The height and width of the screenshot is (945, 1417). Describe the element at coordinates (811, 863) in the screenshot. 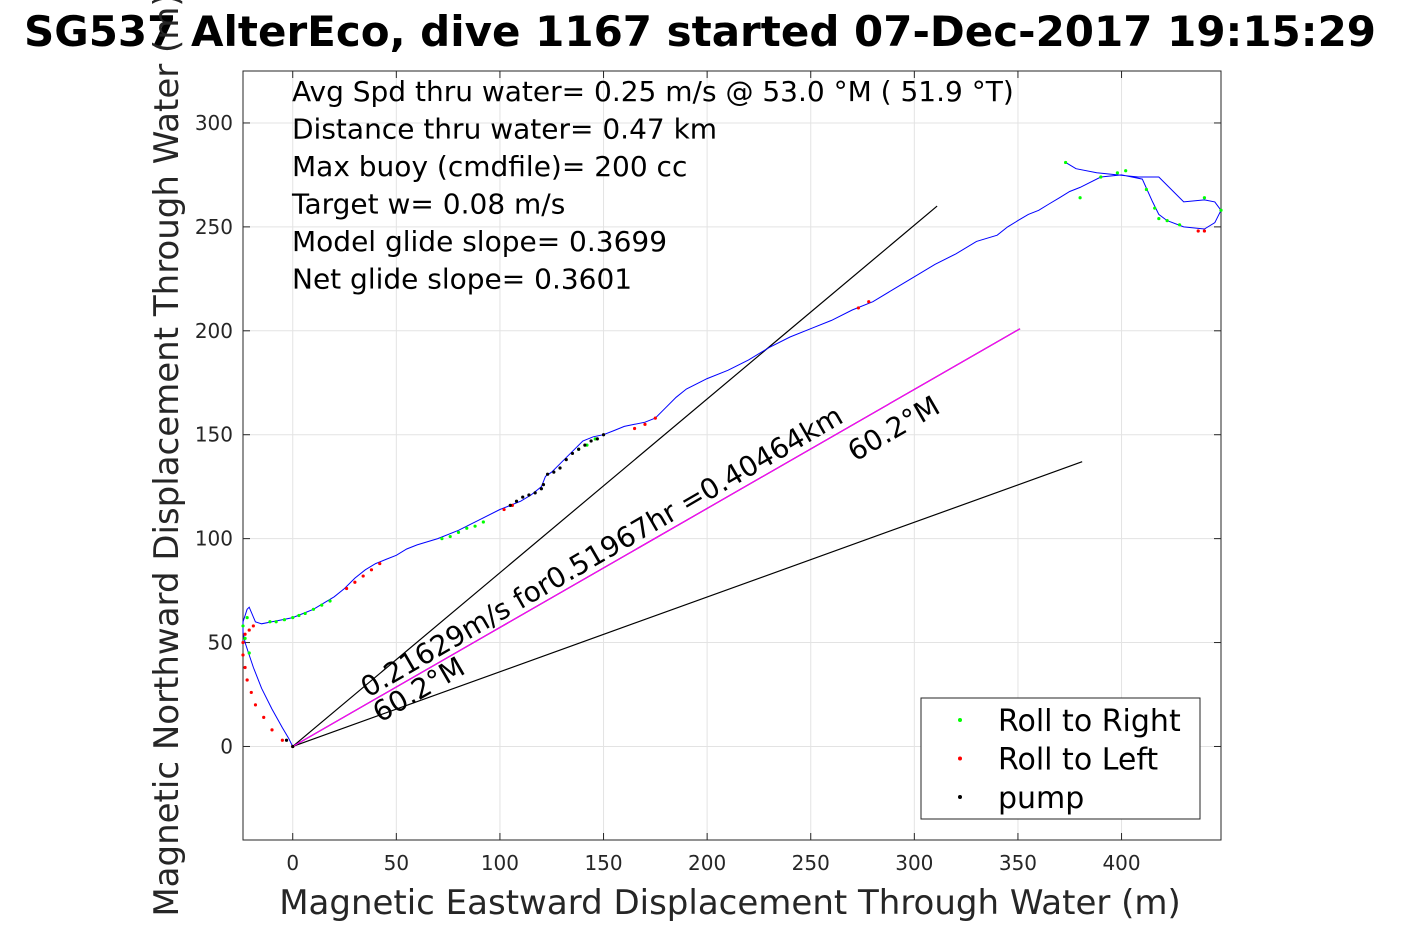

I see `x-tick-label: 250` at that location.